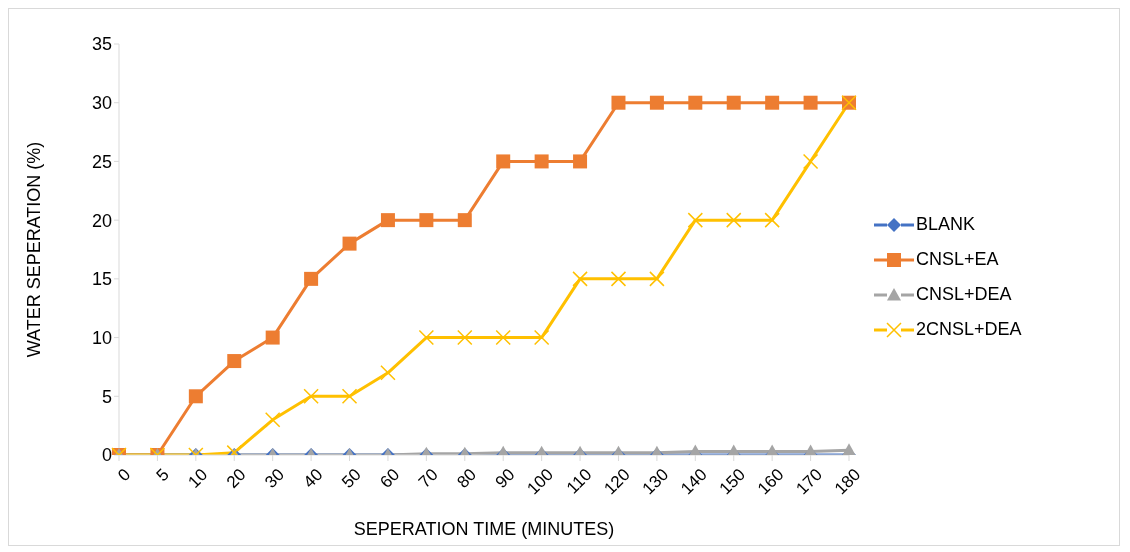 The width and height of the screenshot is (1130, 552). What do you see at coordinates (617, 481) in the screenshot?
I see `x-tick-label: 120` at bounding box center [617, 481].